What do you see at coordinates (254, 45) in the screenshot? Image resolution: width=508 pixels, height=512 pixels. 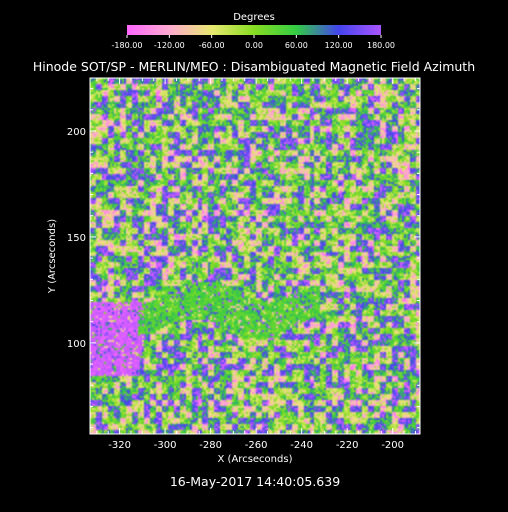 I see `colorbar-tick-label: 0.00` at bounding box center [254, 45].